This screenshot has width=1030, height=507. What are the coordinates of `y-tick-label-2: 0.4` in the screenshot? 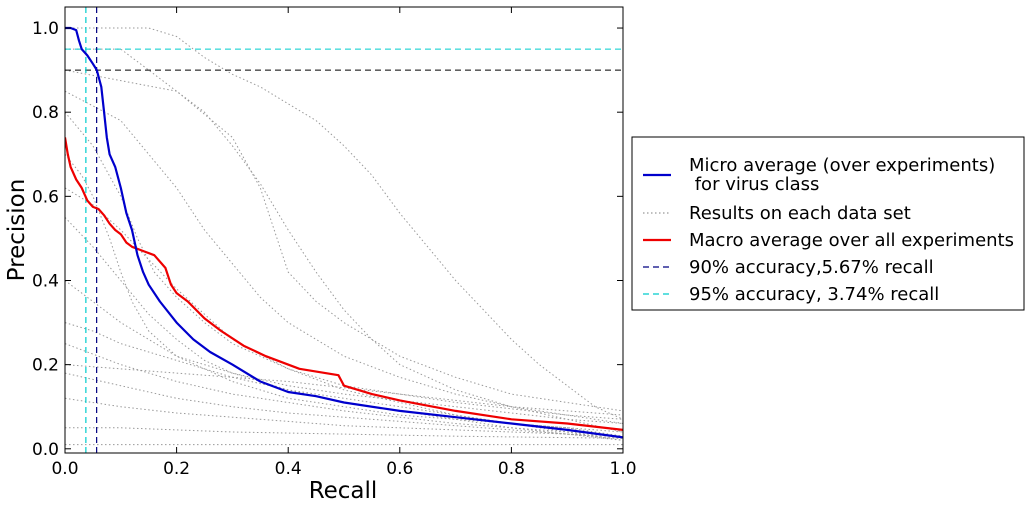 It's located at (45, 281).